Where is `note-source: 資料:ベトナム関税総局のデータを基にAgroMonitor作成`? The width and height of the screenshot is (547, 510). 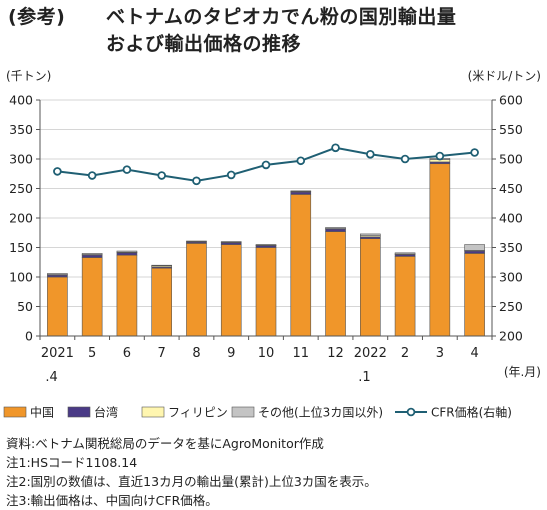
note-source: 資料:ベトナム関税総局のデータを基にAgroMonitor作成 is located at coordinates (165, 443).